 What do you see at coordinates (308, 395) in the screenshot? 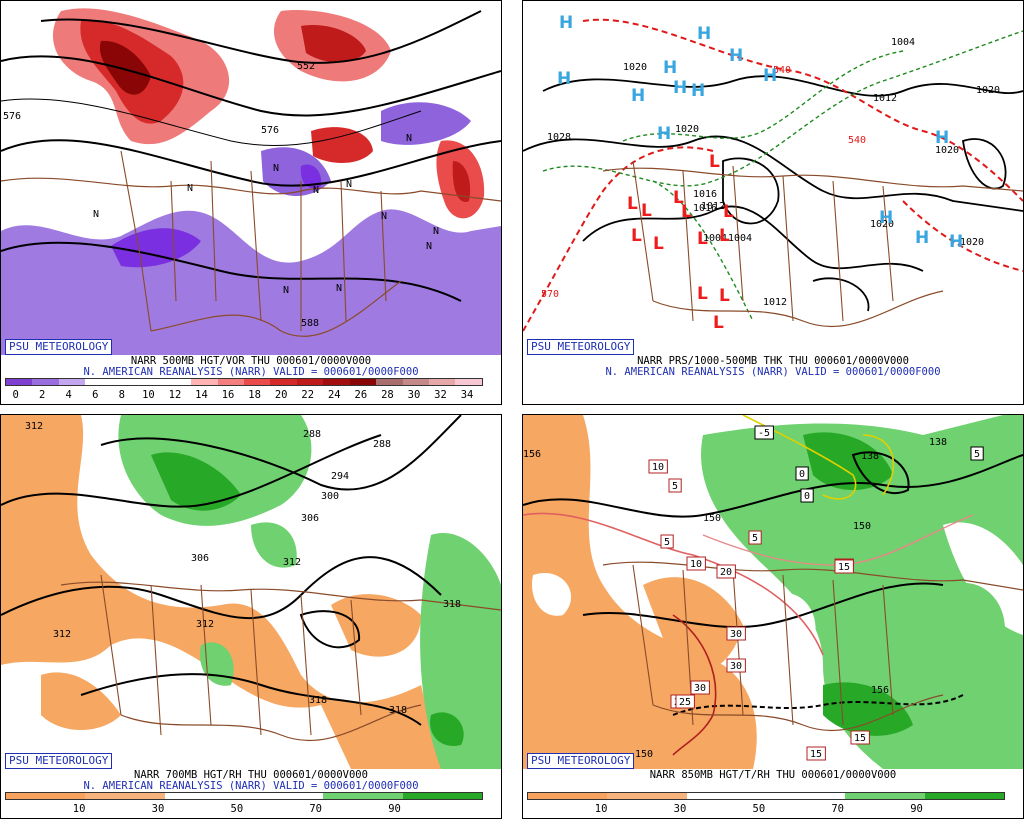
I see `colorbar-tick: 22` at bounding box center [308, 395].